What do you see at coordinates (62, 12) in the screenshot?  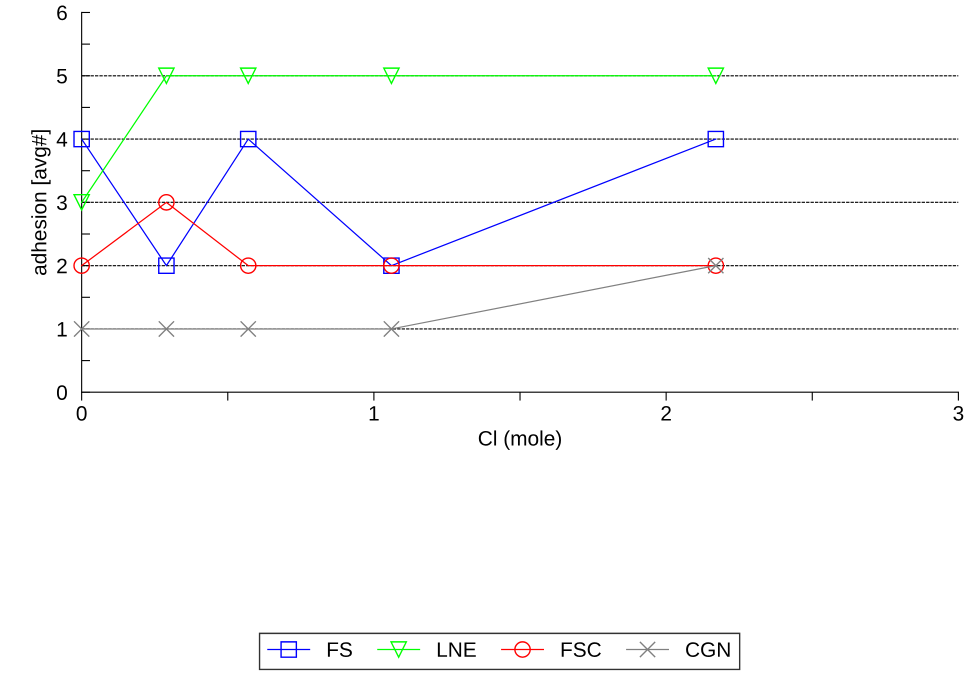 I see `y-tick-label: 6` at bounding box center [62, 12].